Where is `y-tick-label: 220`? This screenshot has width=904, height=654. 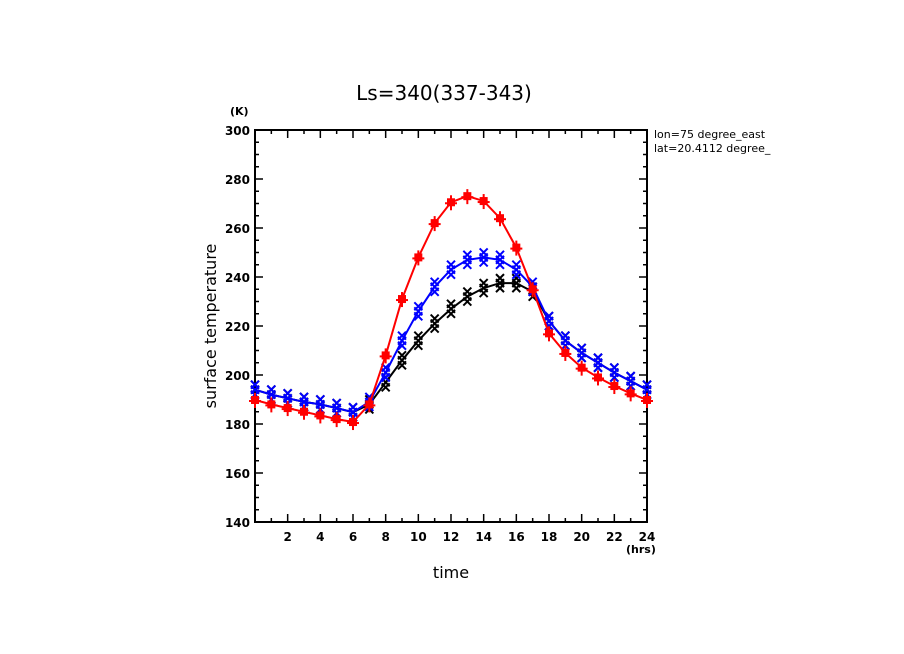 y-tick-label: 220 is located at coordinates (237, 327).